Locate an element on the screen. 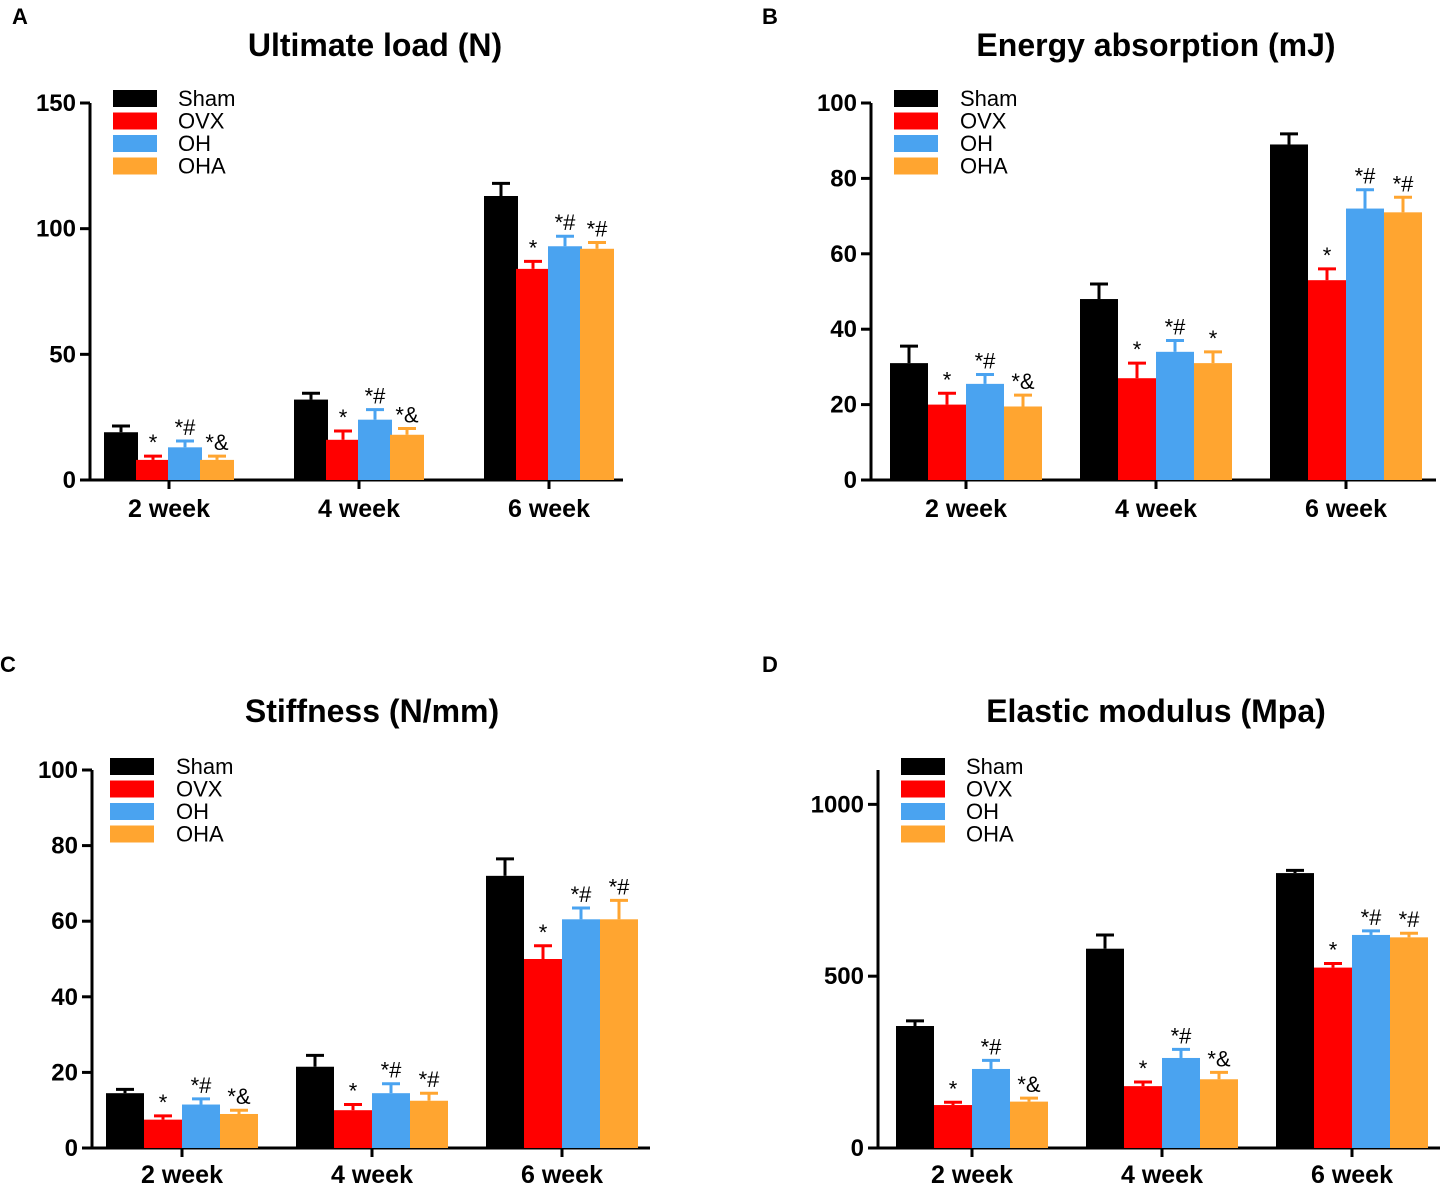 This screenshot has width=1449, height=1184. y-tick-label: 1000 is located at coordinates (837, 804).